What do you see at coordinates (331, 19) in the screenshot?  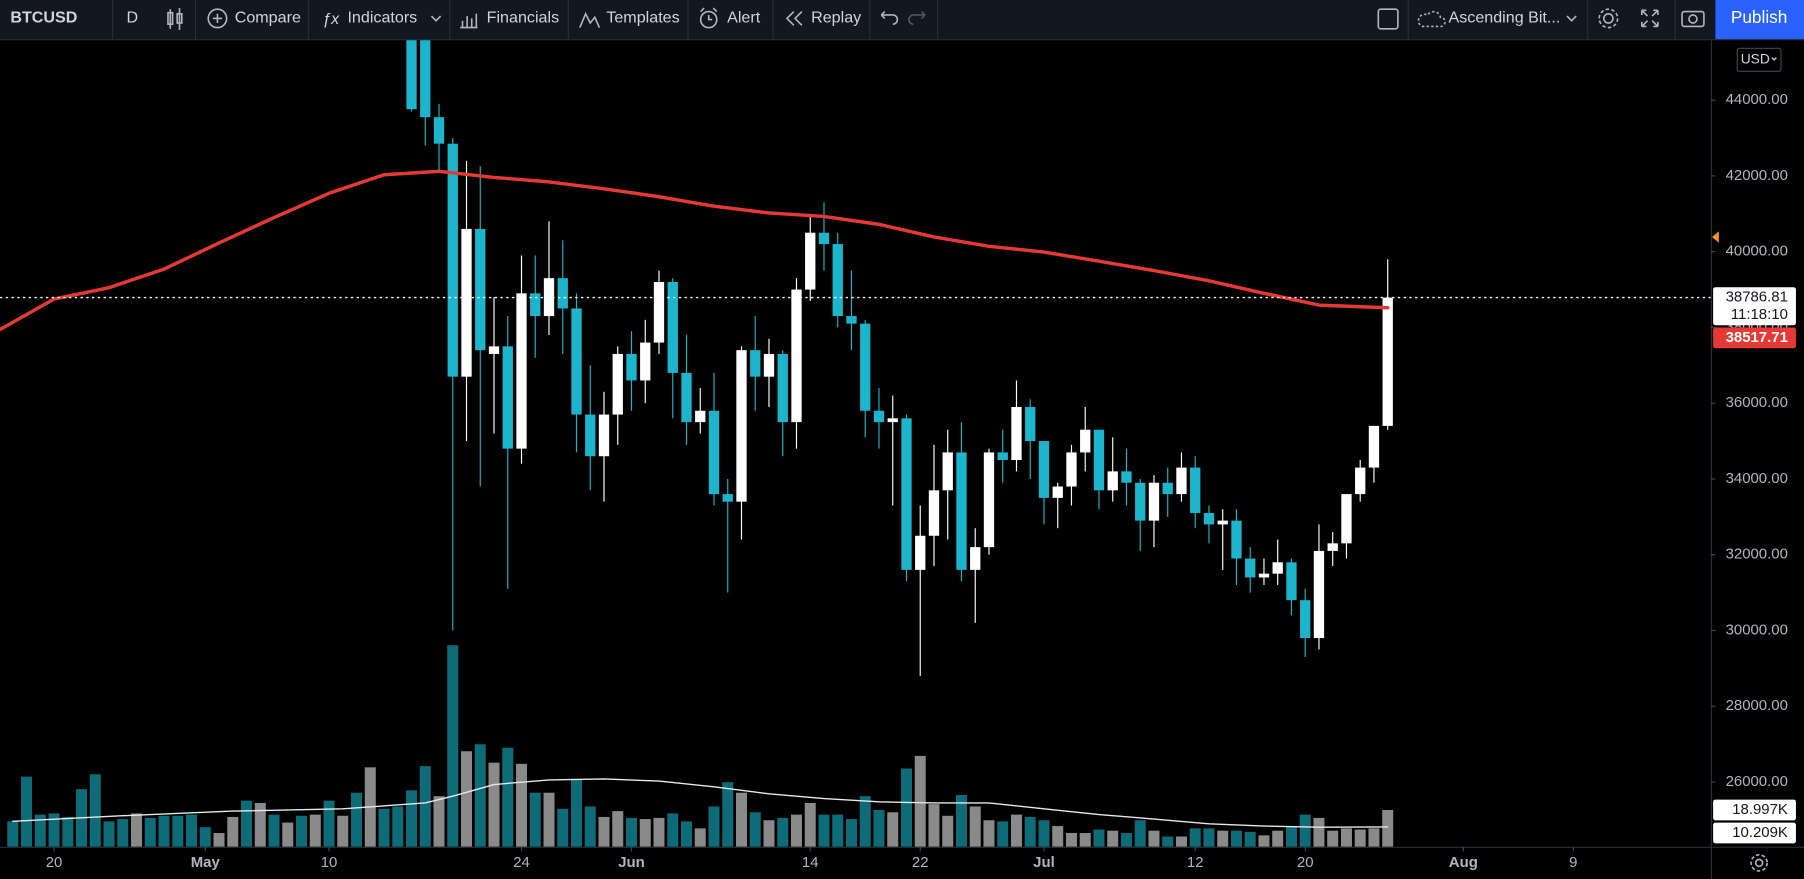 I see `indicators-icon: ƒx` at bounding box center [331, 19].